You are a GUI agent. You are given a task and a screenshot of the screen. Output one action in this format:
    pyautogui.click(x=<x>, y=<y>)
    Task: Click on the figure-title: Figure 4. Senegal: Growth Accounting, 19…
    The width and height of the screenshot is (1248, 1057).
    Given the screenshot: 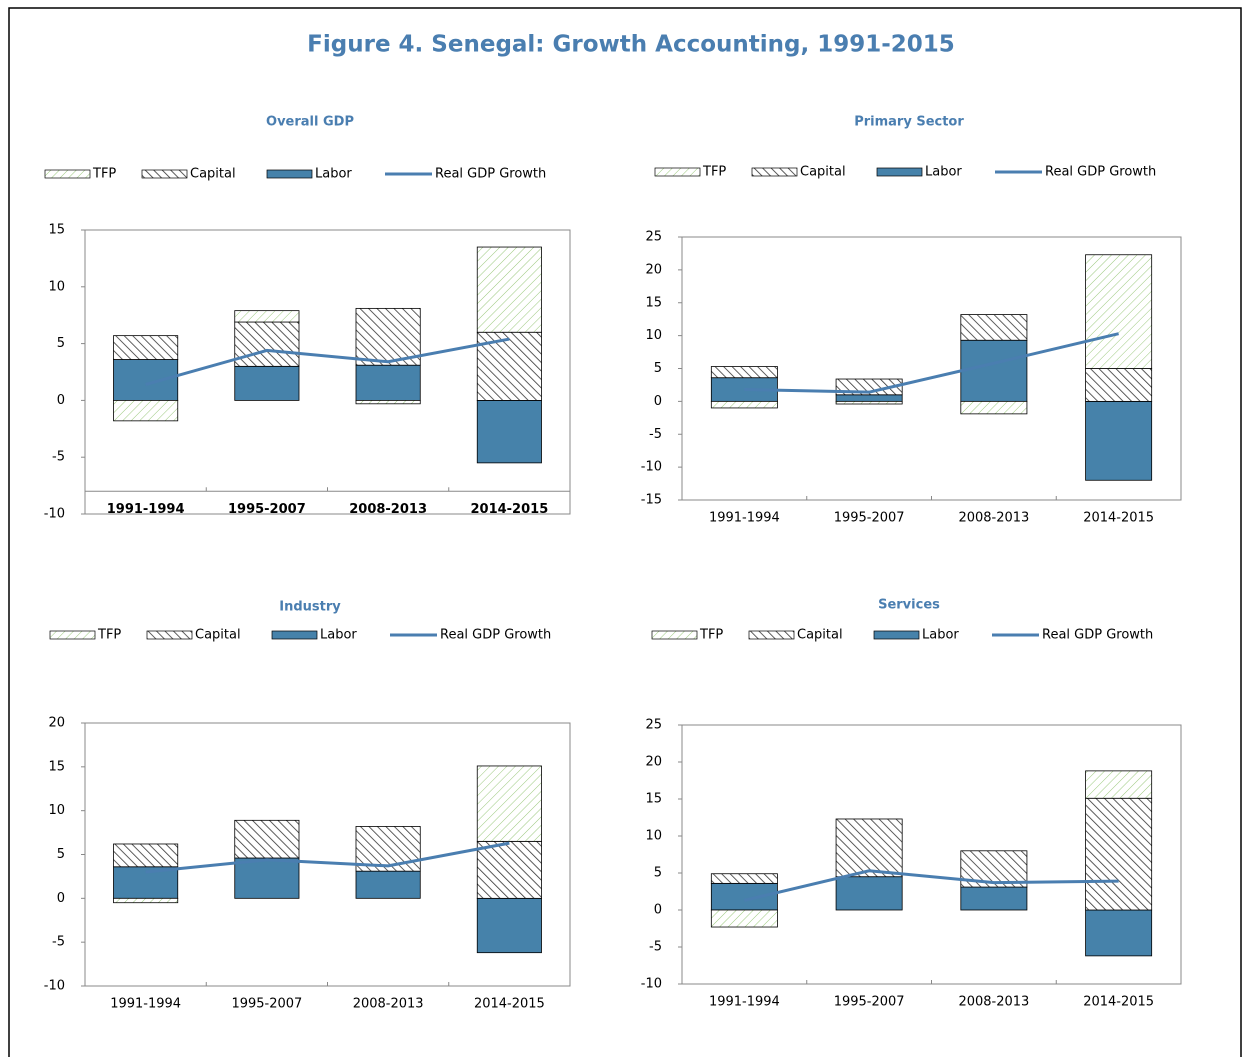 What is the action you would take?
    pyautogui.click(x=631, y=45)
    